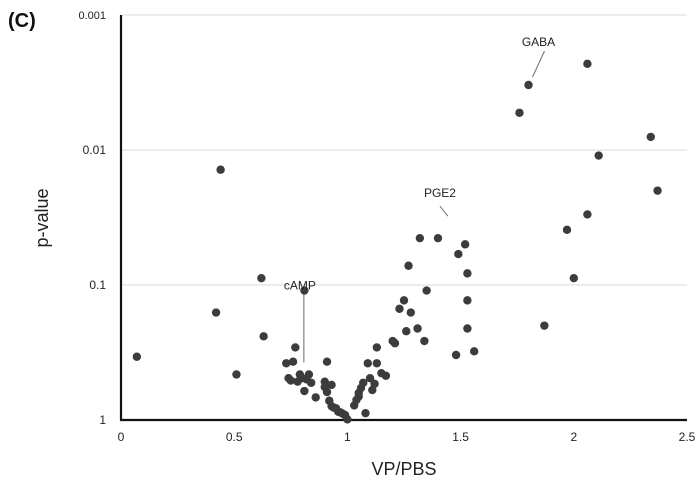 The height and width of the screenshot is (488, 695). I want to click on x-tick-label: 1.5, so click(460, 437).